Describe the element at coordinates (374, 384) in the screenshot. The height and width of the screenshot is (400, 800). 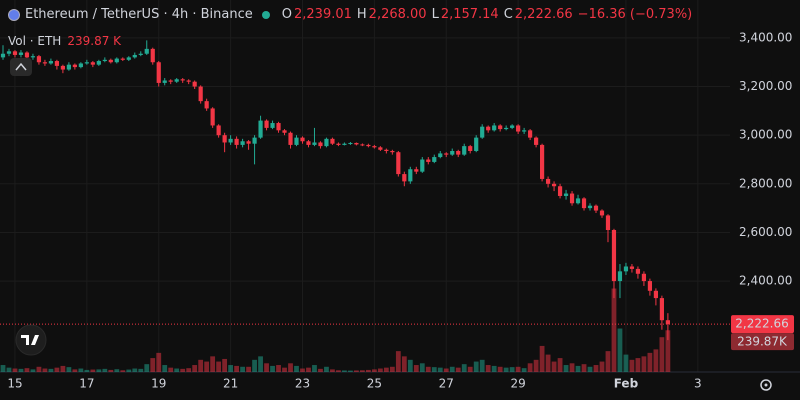
I see `x-tick-label: 25` at that location.